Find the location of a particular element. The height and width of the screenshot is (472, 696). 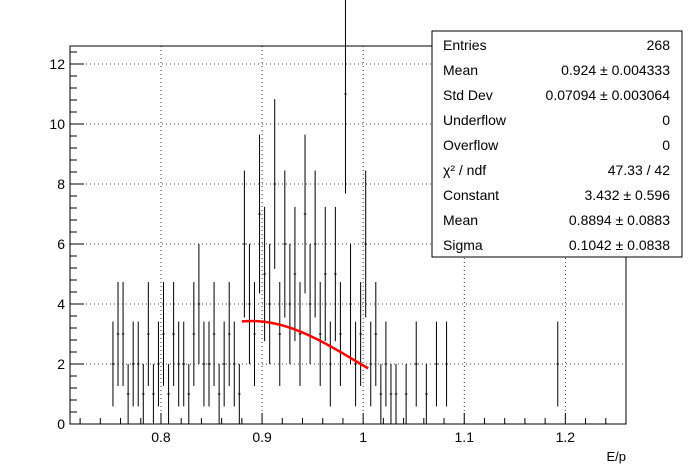

y-tick-label: 6 is located at coordinates (61, 244).